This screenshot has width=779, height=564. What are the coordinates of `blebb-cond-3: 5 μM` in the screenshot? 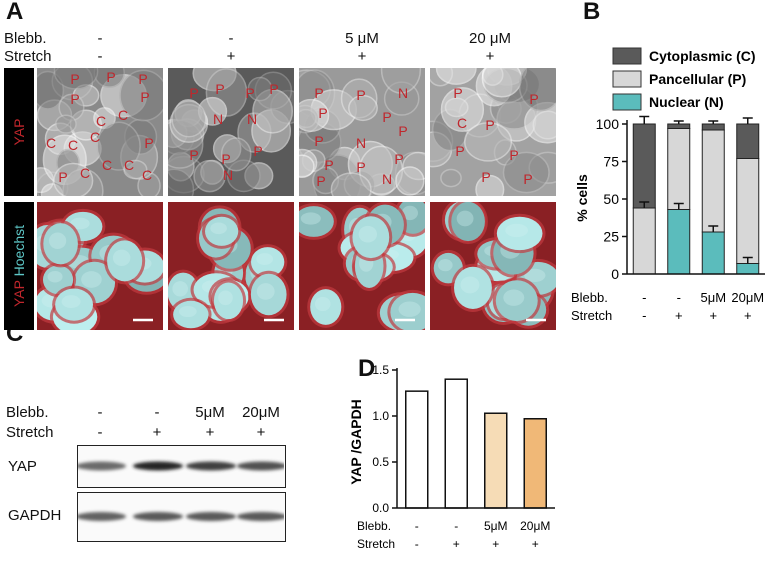 It's located at (362, 38).